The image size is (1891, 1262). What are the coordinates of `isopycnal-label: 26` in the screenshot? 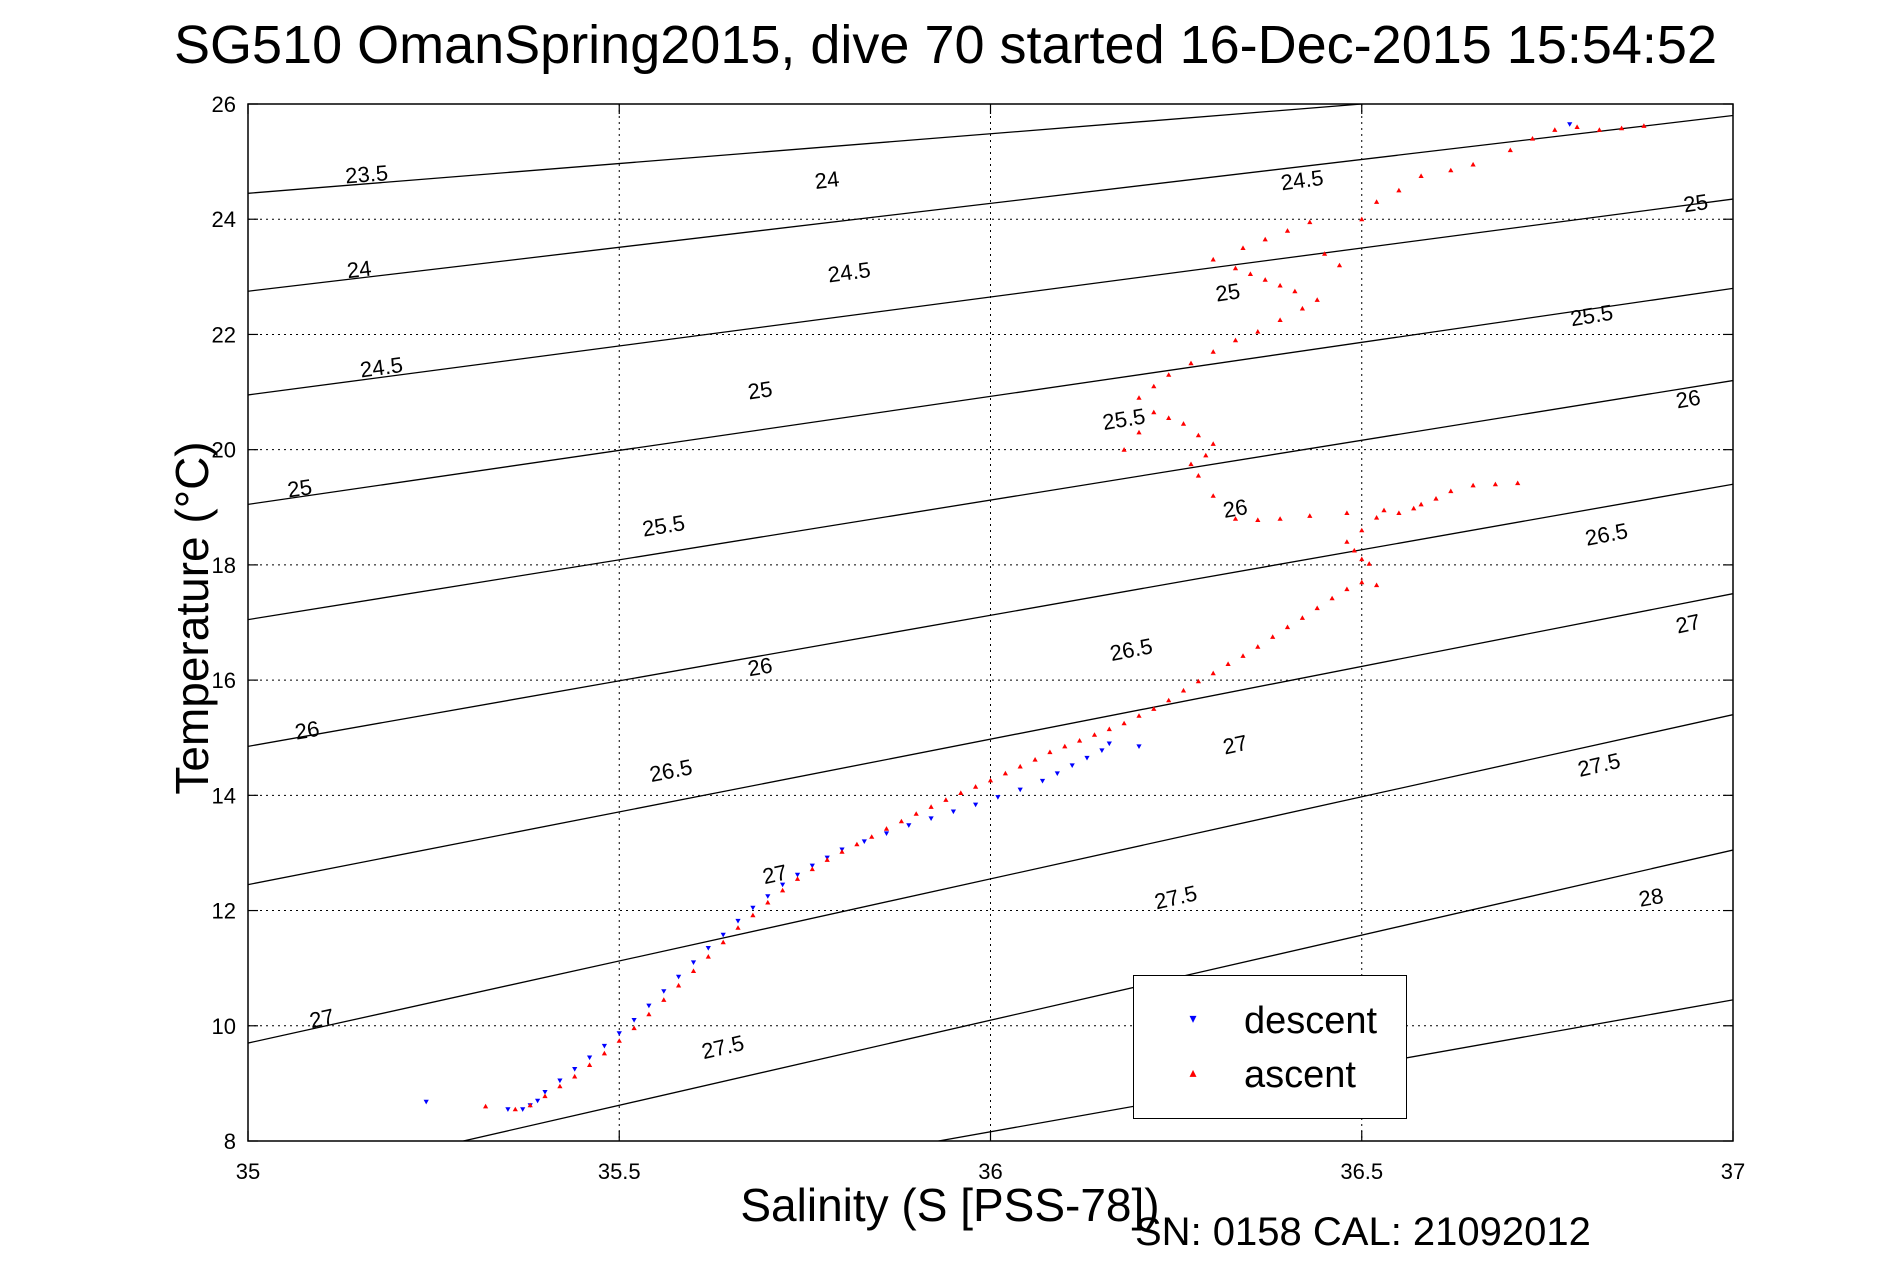 It's located at (760, 666).